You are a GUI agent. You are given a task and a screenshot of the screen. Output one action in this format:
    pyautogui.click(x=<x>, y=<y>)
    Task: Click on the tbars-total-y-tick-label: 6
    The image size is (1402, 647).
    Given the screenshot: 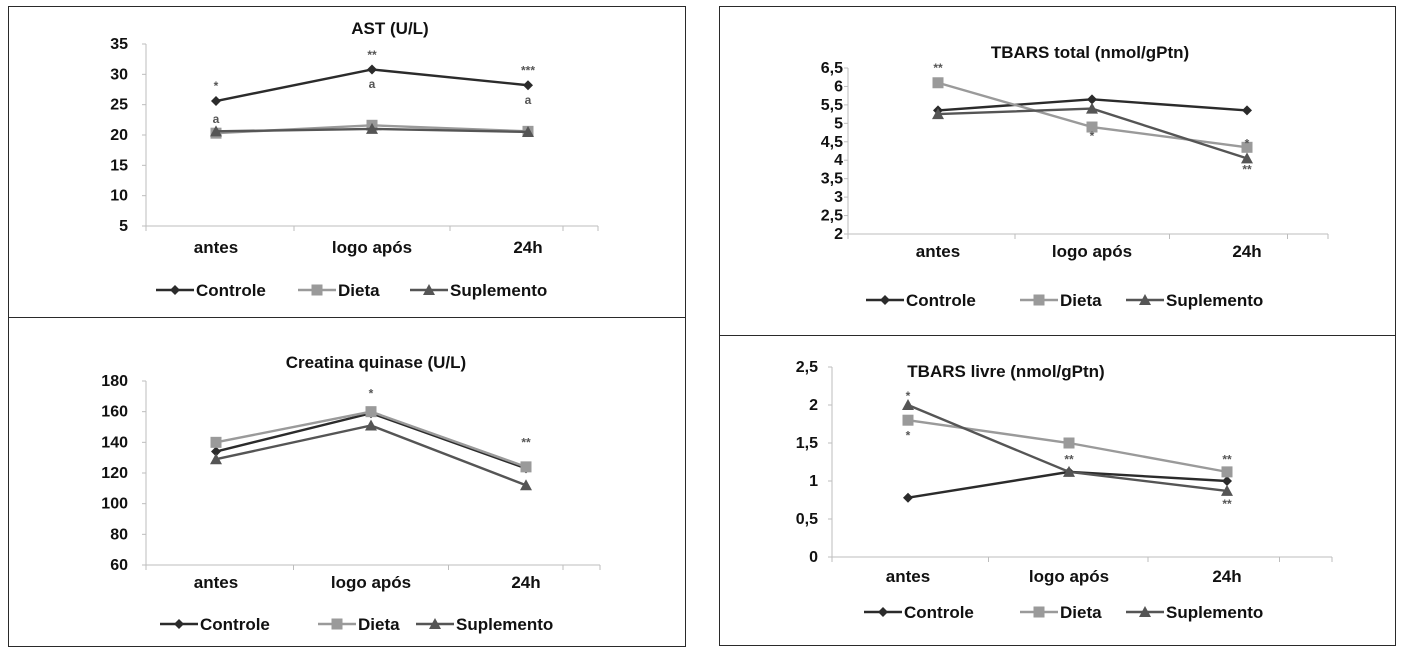 What is the action you would take?
    pyautogui.click(x=838, y=86)
    